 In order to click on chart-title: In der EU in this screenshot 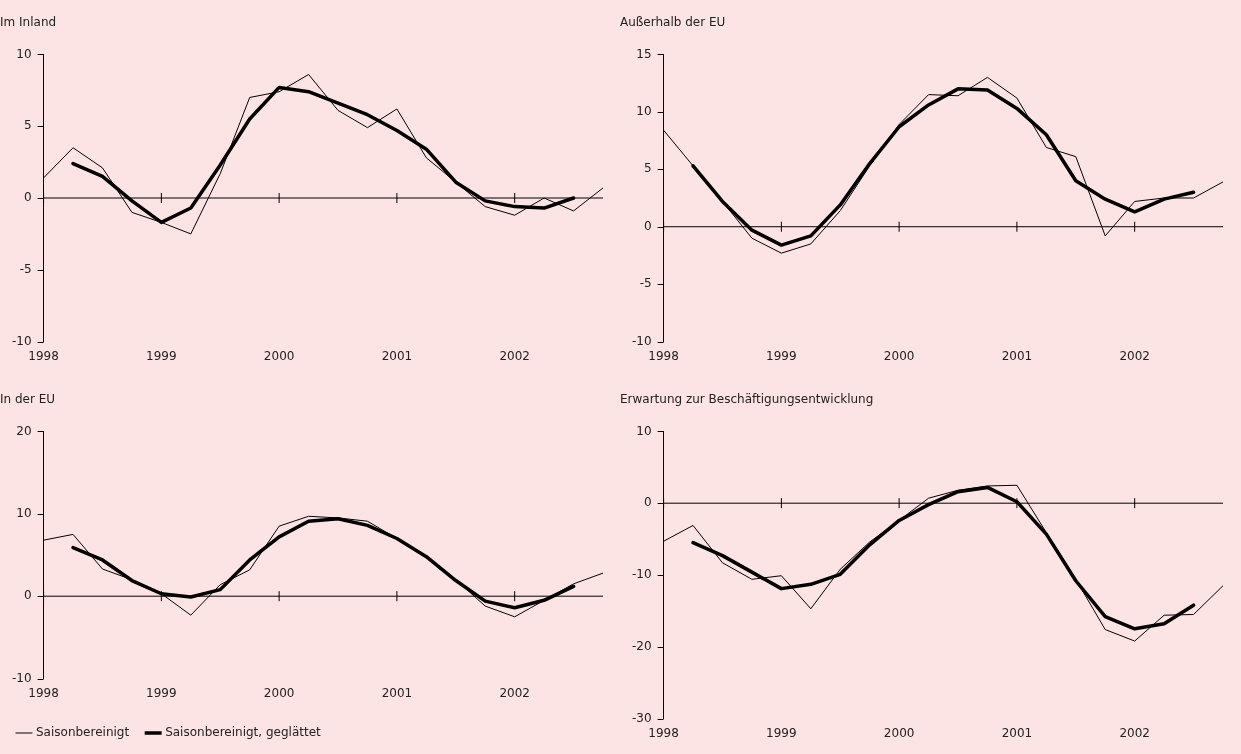, I will do `click(28, 399)`.